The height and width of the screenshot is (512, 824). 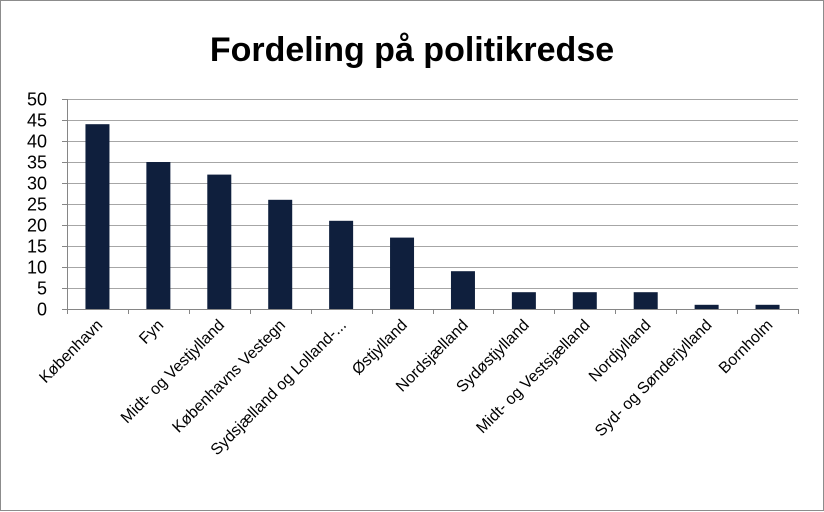 What do you see at coordinates (37, 142) in the screenshot?
I see `y-tick-label: 40` at bounding box center [37, 142].